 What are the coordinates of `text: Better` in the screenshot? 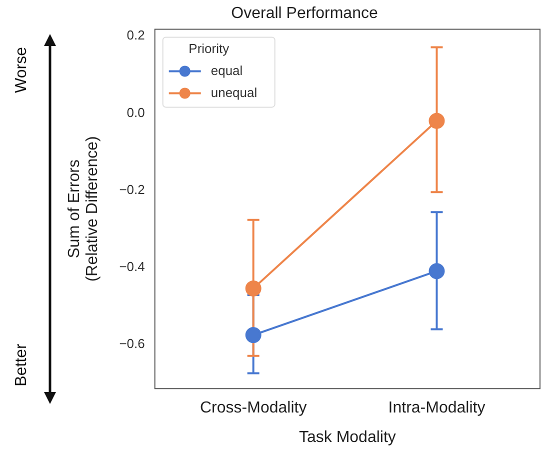 It's located at (22, 365).